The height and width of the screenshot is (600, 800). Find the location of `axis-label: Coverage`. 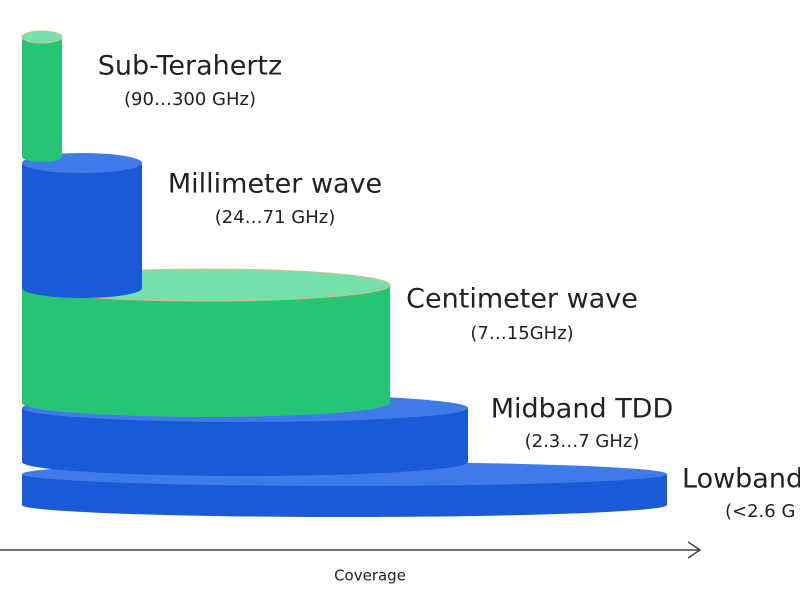

axis-label: Coverage is located at coordinates (370, 576).